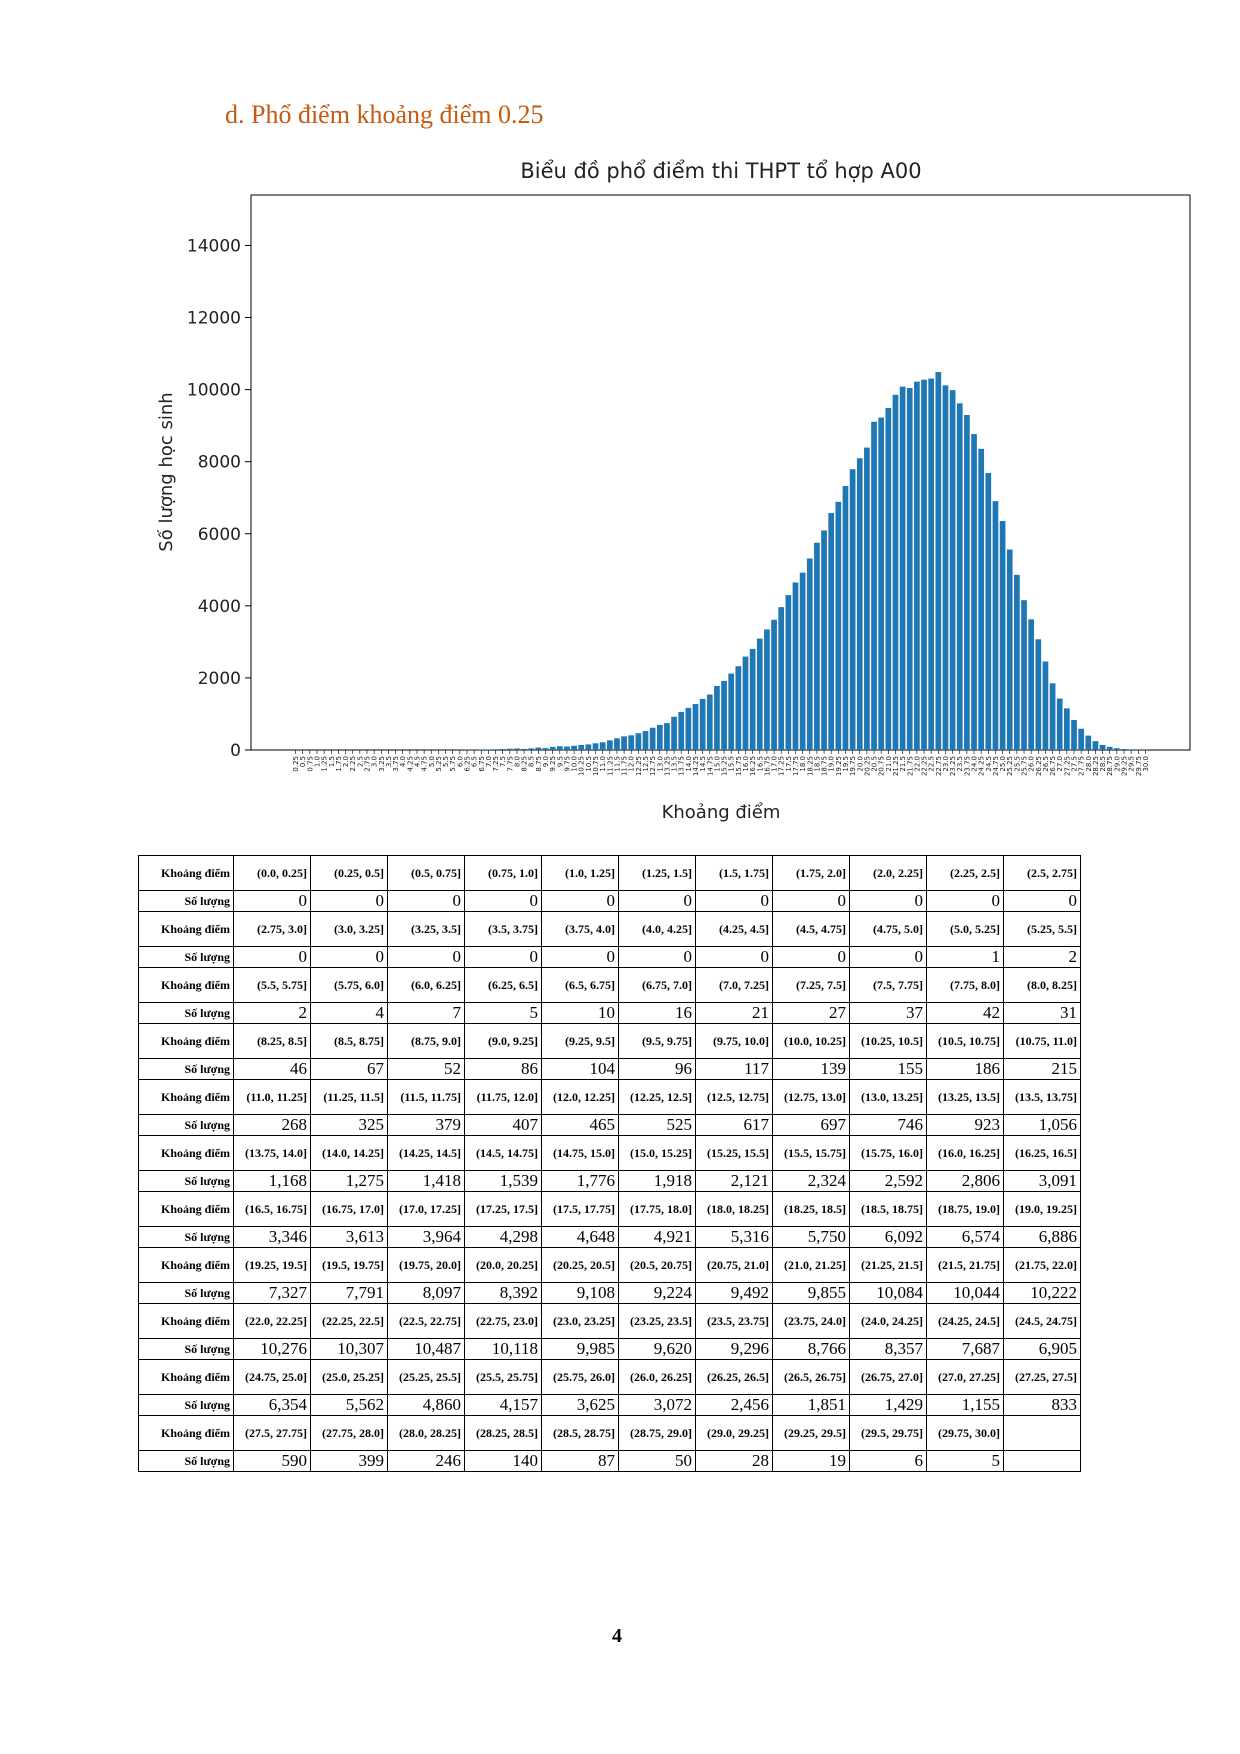 This screenshot has height=1754, width=1240. What do you see at coordinates (272, 1069) in the screenshot?
I see `count-cell: 46` at bounding box center [272, 1069].